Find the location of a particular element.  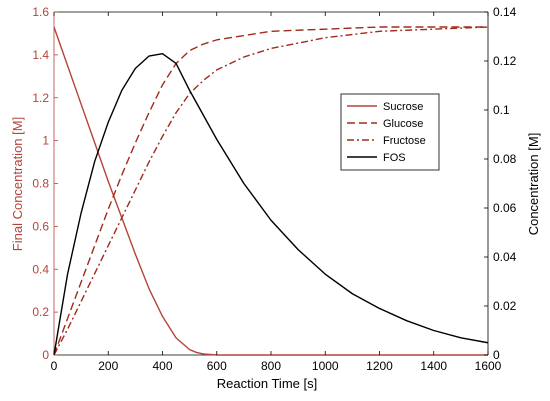

y-left-tick-label: 0.4 is located at coordinates (40, 269).